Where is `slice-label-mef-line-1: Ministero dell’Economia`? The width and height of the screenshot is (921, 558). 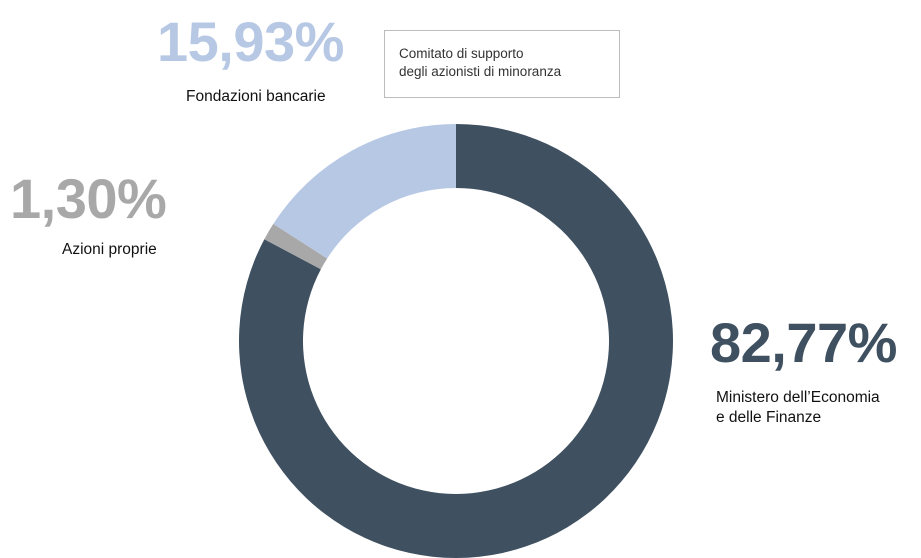 slice-label-mef-line-1: Ministero dell’Economia is located at coordinates (798, 397).